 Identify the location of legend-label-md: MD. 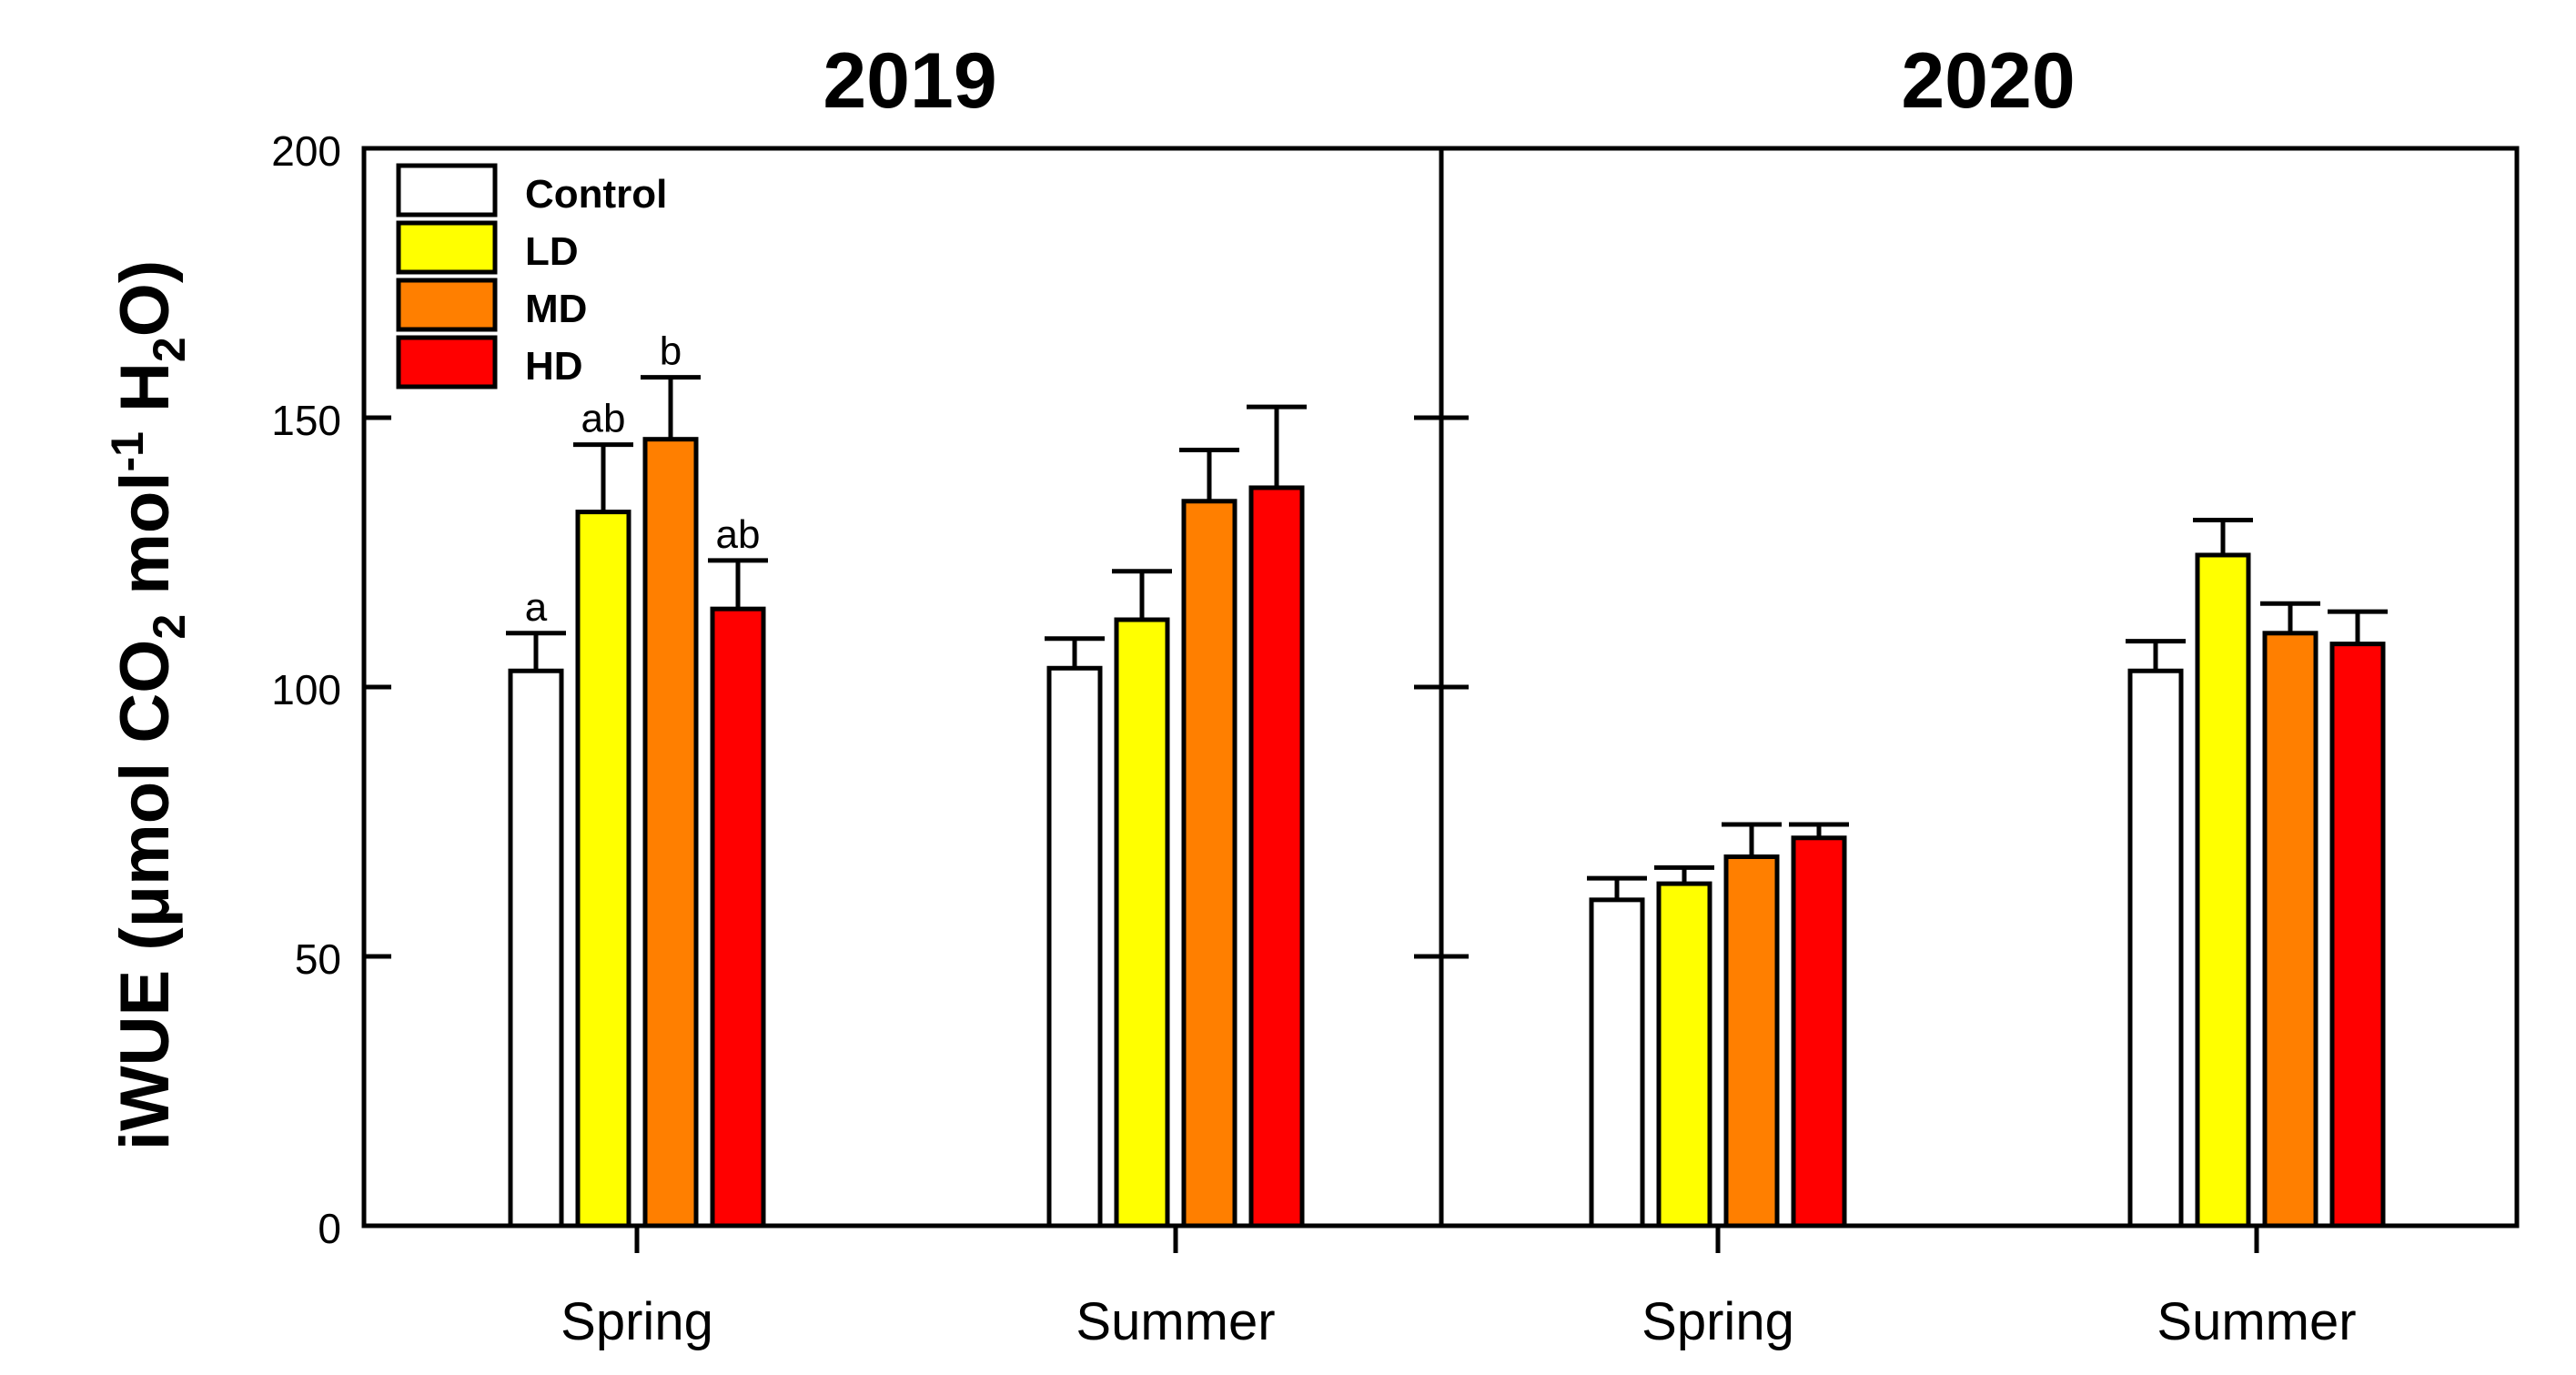
(556, 309).